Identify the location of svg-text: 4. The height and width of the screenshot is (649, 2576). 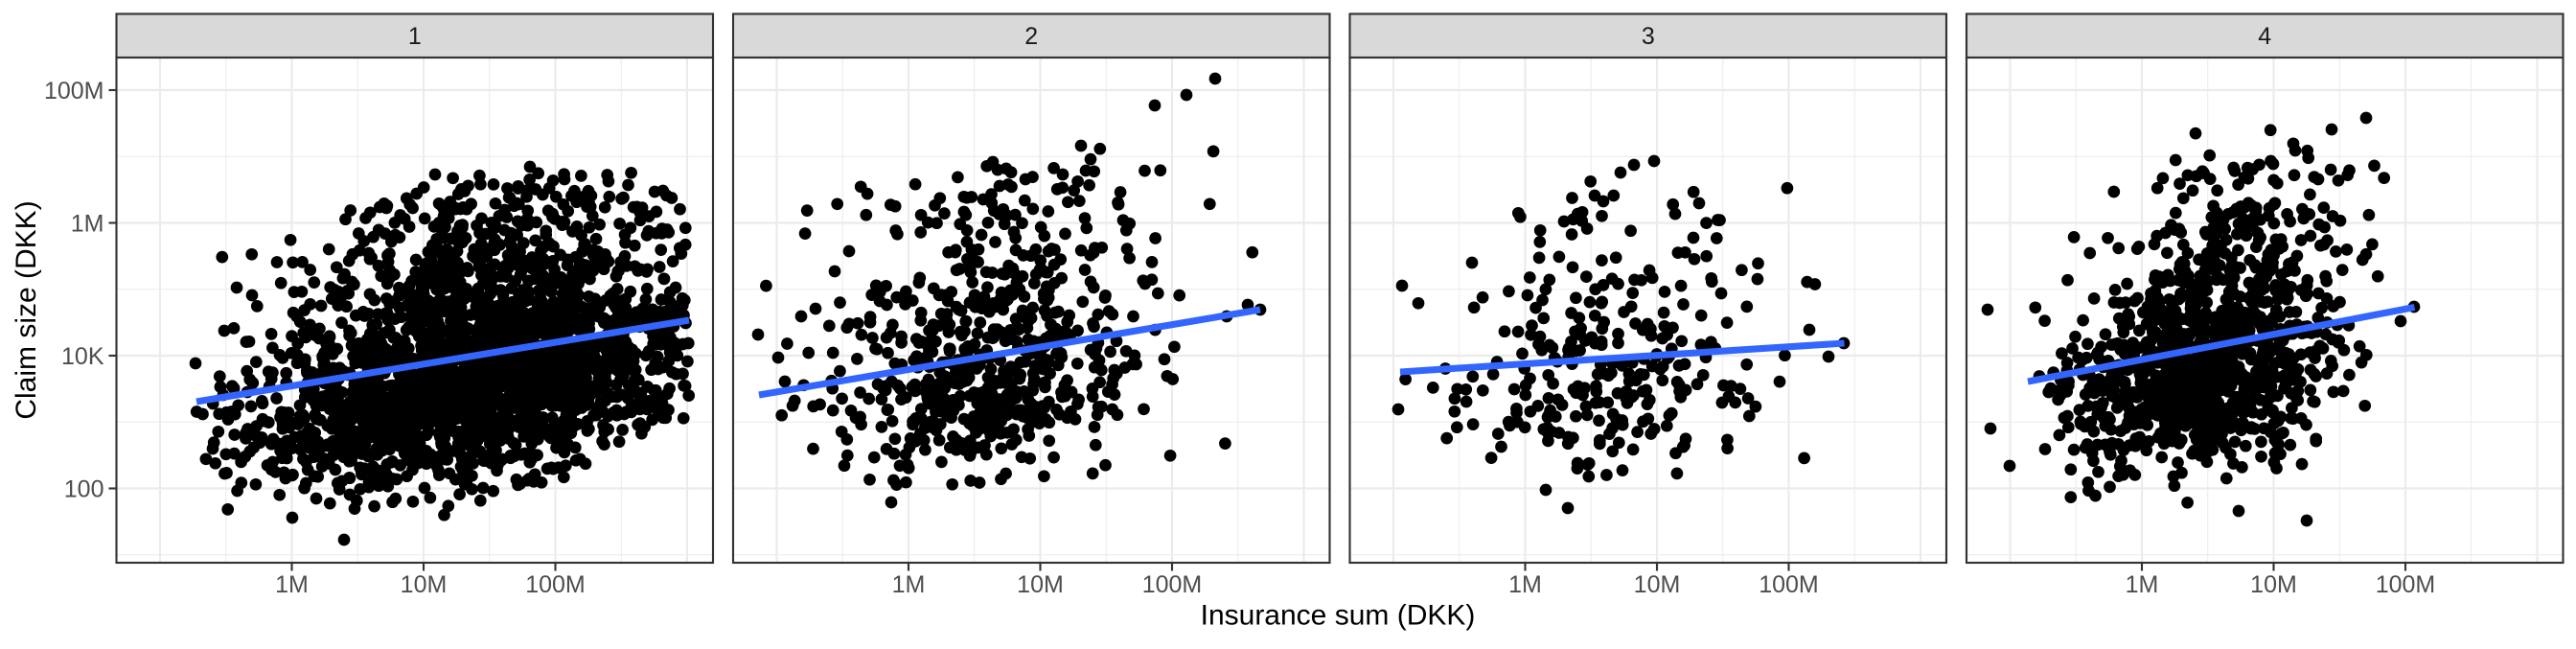
(2264, 36).